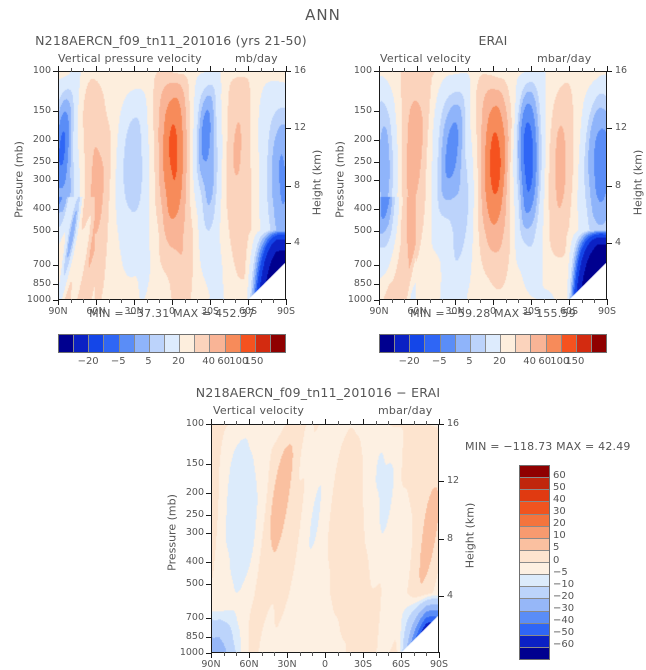 The image size is (646, 670). I want to click on top-left-minmax: MIN = −37.31 MAX = 452.37, so click(172, 313).